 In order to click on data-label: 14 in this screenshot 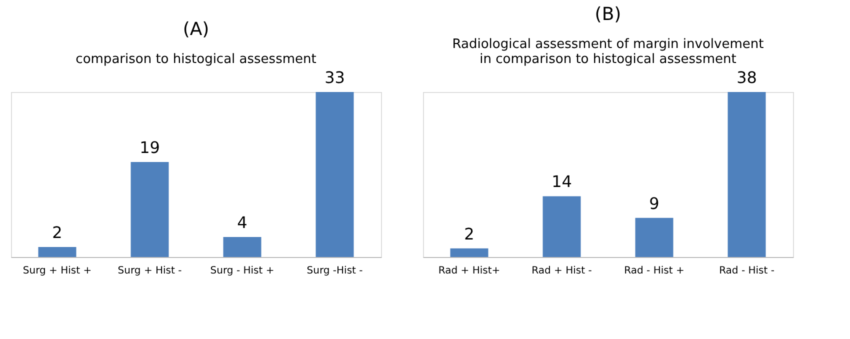, I will do `click(562, 182)`.